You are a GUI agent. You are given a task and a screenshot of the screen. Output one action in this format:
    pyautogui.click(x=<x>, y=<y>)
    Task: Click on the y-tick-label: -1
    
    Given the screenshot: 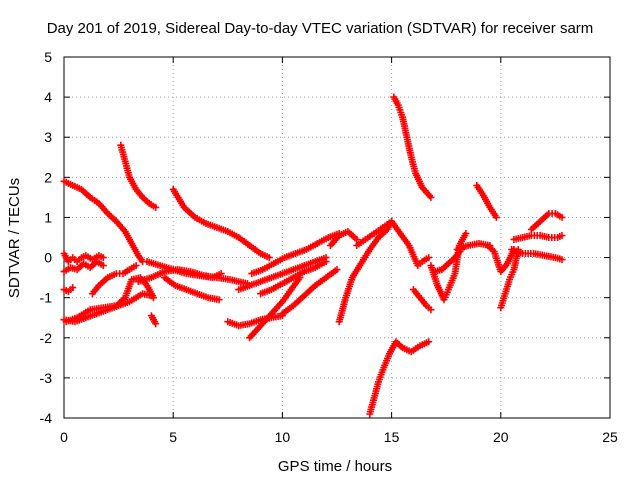 What is the action you would take?
    pyautogui.click(x=46, y=298)
    